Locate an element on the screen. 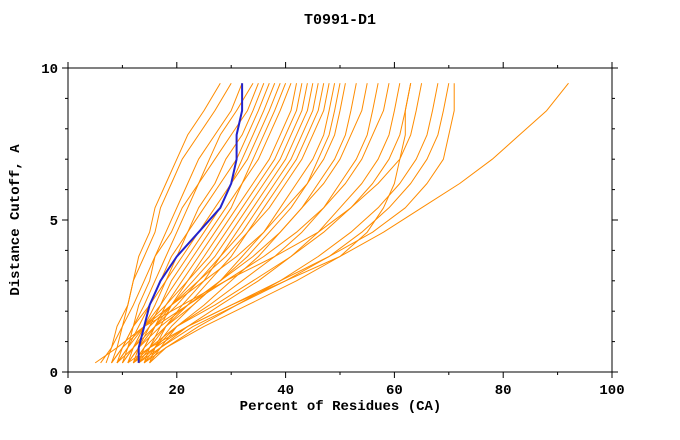 Image resolution: width=680 pixels, height=440 pixels. series-line-highlight-model is located at coordinates (190, 223).